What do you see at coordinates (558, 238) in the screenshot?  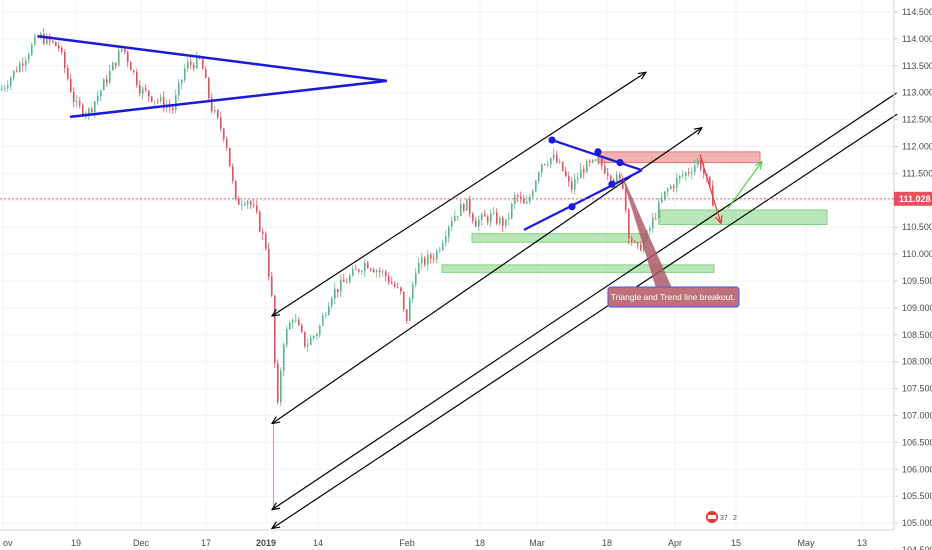 I see `support-zone-middle` at bounding box center [558, 238].